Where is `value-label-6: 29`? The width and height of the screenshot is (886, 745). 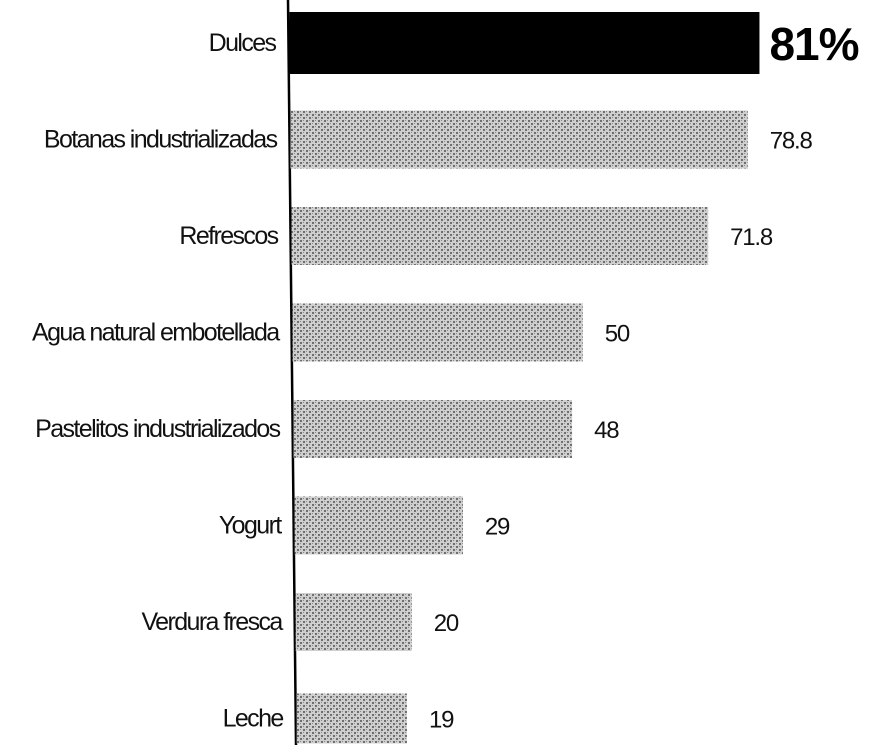 value-label-6: 29 is located at coordinates (497, 527).